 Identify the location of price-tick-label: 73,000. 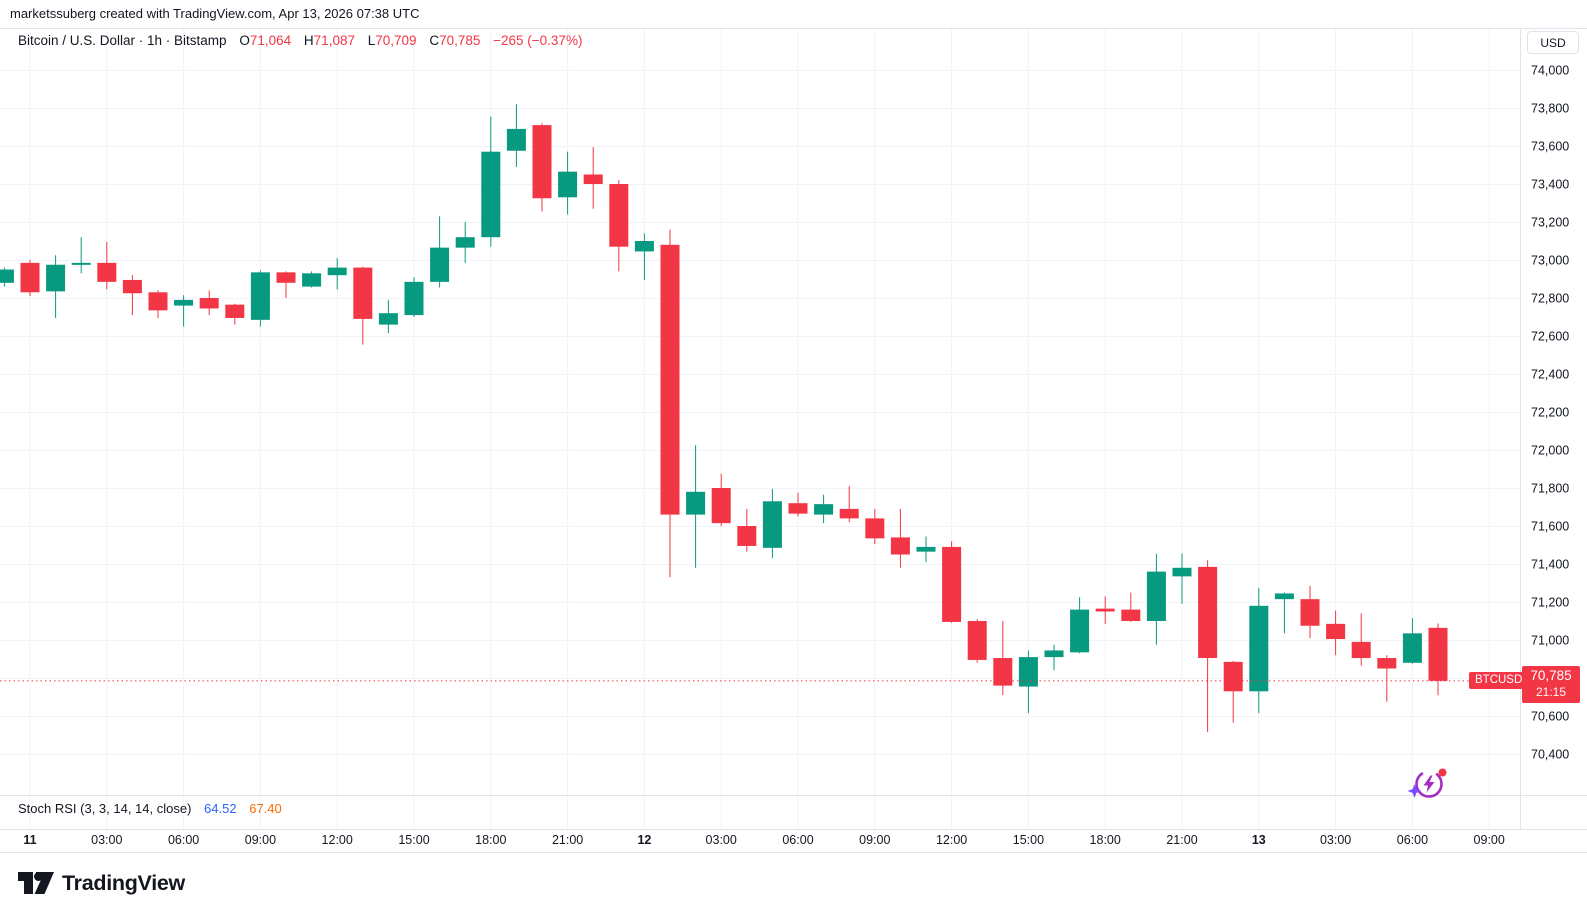
(1550, 261).